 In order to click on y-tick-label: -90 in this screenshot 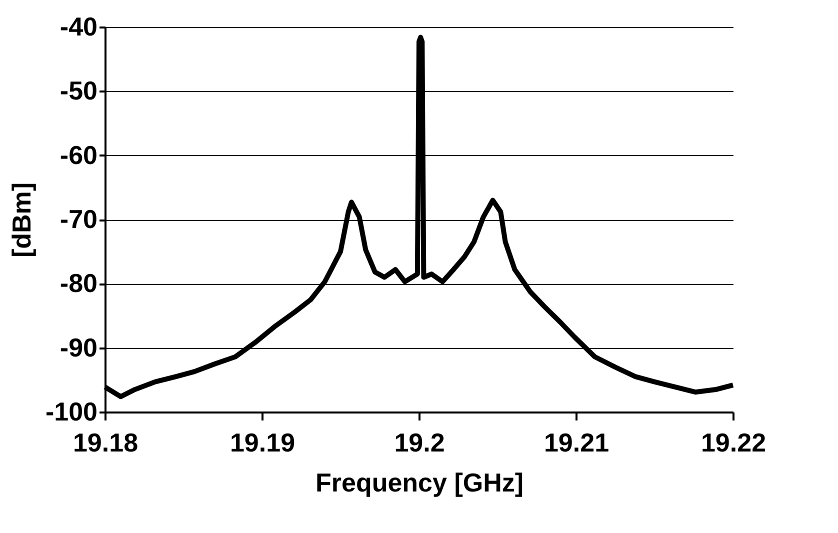, I will do `click(79, 347)`.